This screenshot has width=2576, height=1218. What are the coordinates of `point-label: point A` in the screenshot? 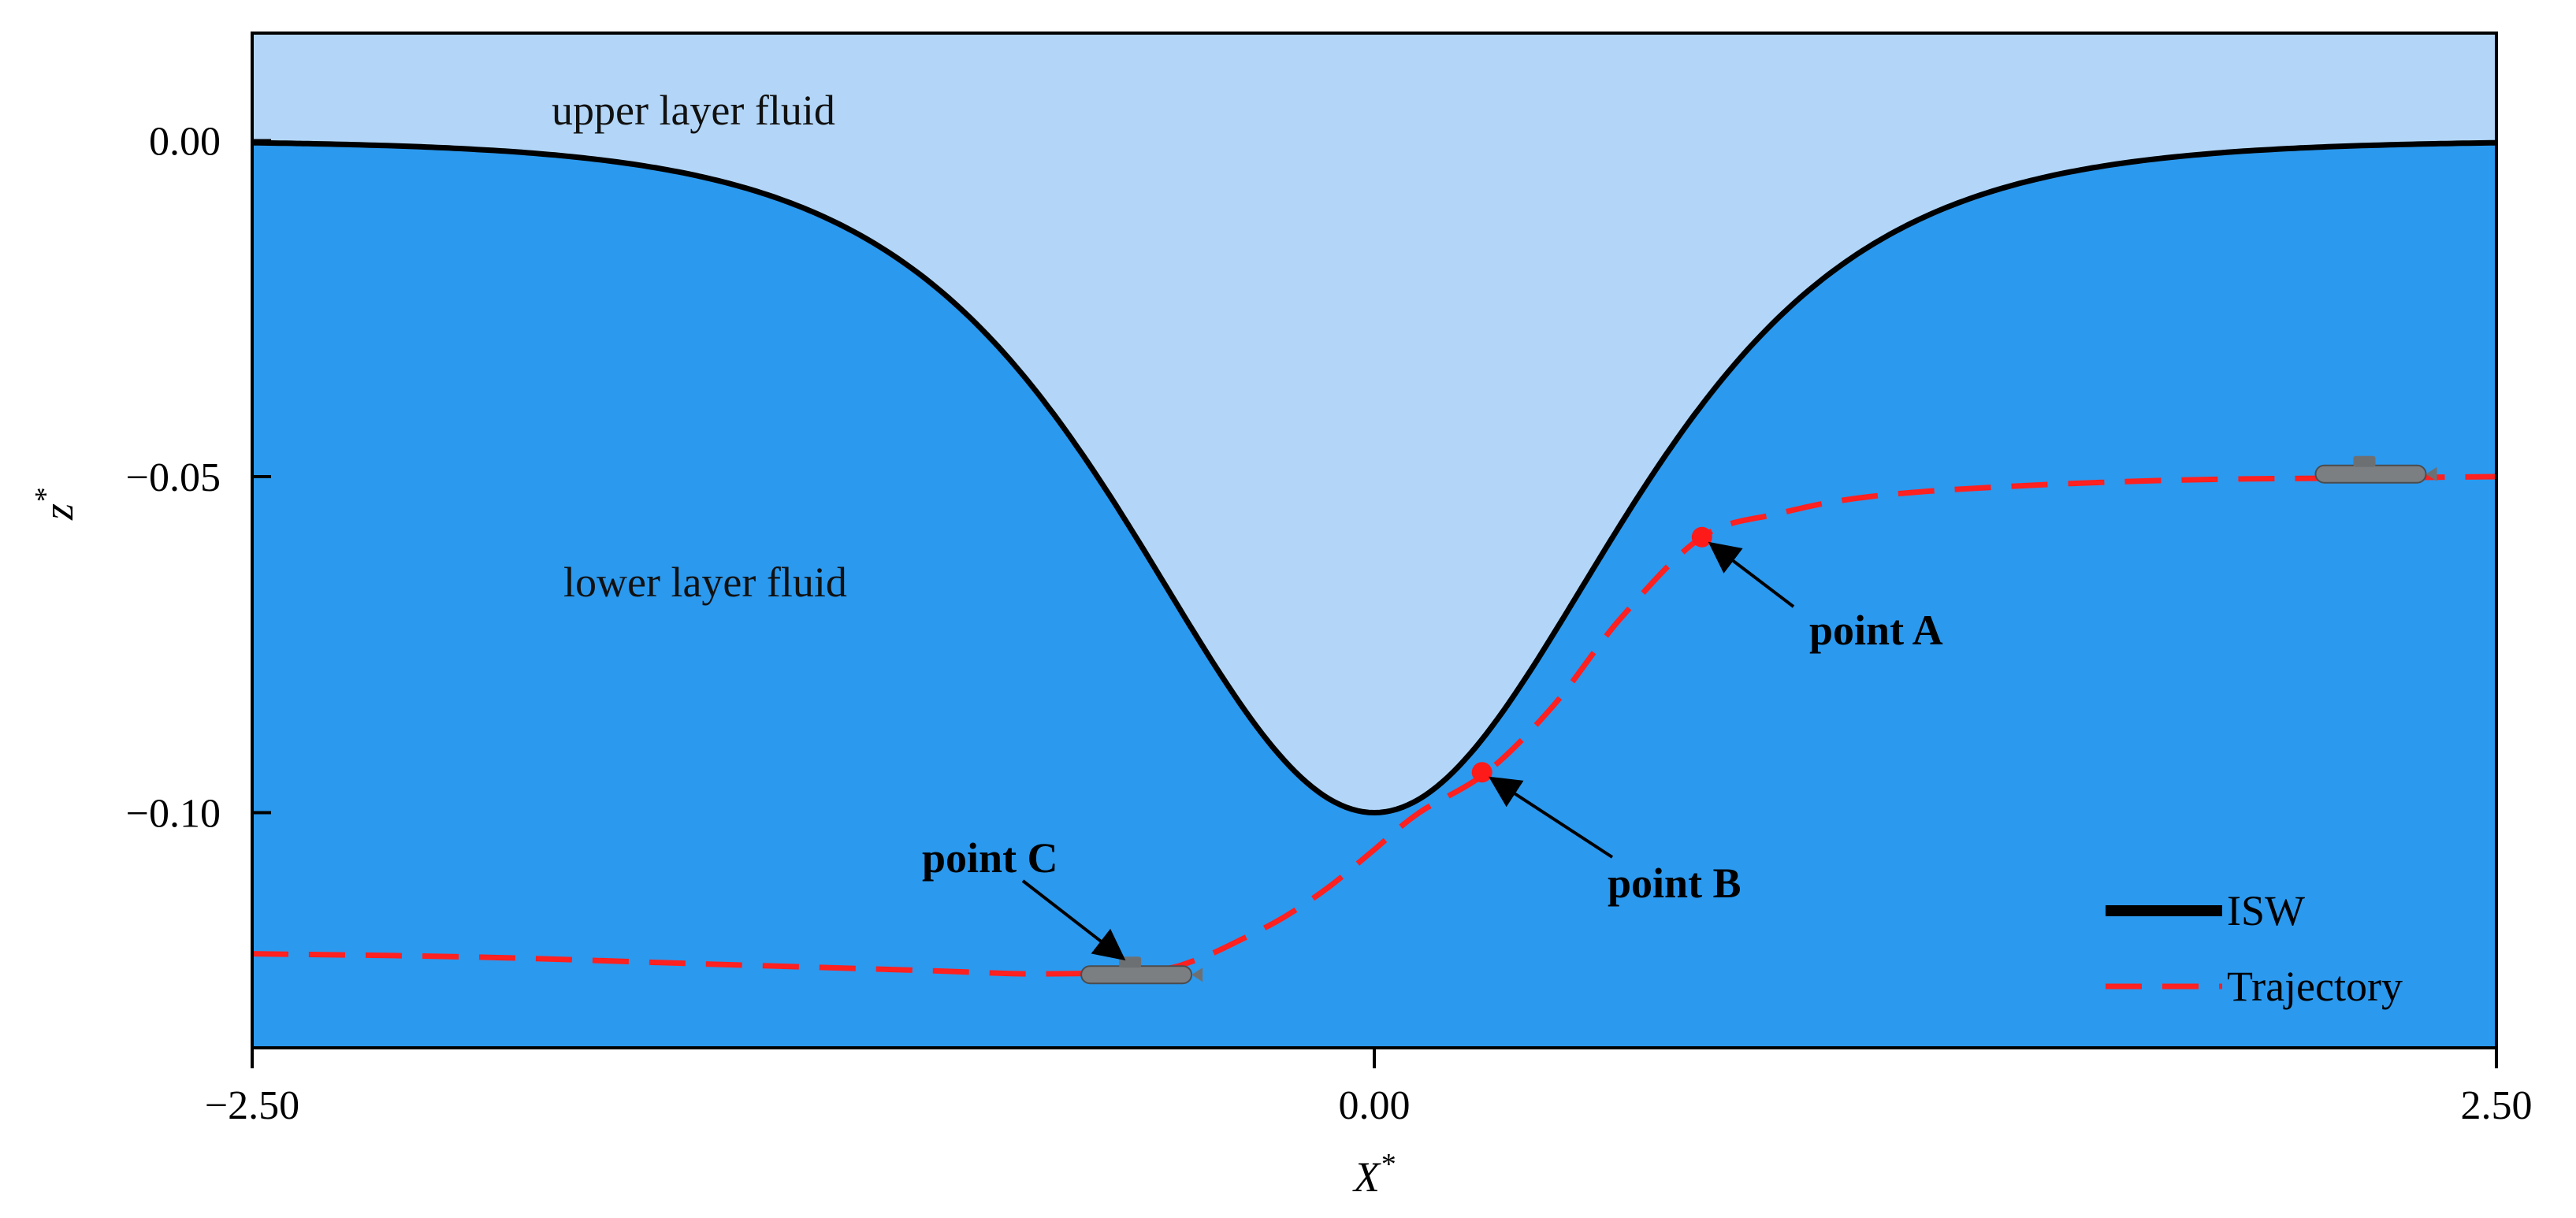 It's located at (1876, 630).